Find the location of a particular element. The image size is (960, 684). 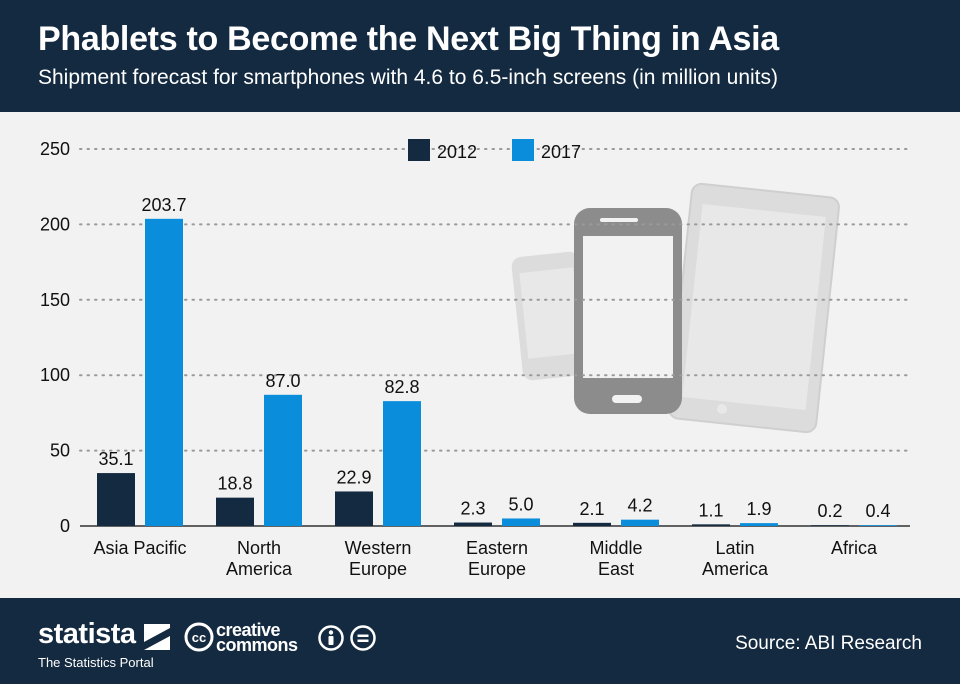

data-label-2017: 82.8 is located at coordinates (401, 387).